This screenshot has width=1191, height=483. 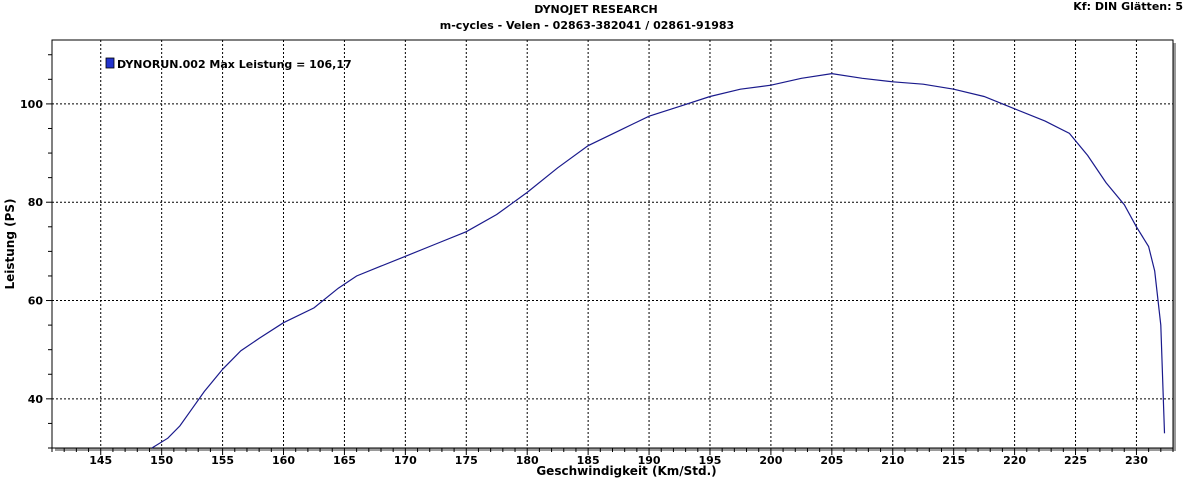 I want to click on y-tick-label: 100, so click(x=31, y=104).